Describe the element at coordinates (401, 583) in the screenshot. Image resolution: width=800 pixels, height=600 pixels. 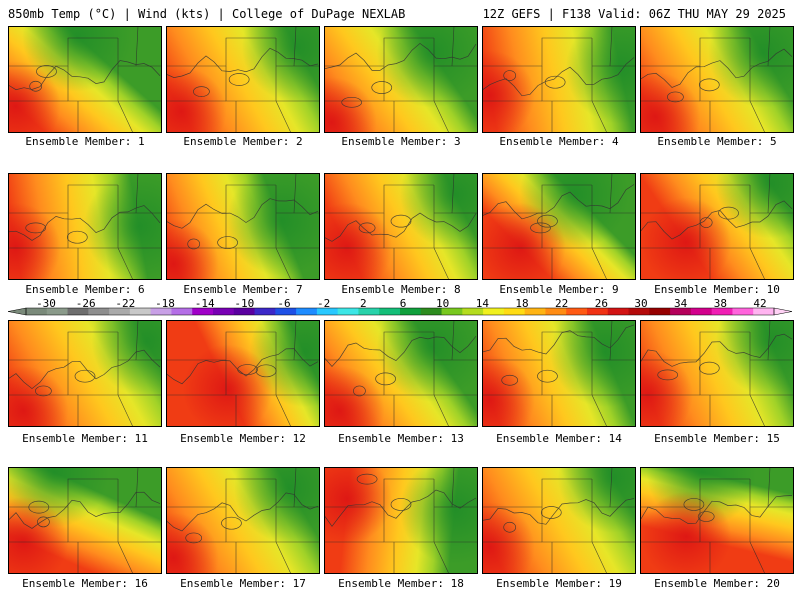
I see `member-label: Ensemble Member: 18` at that location.